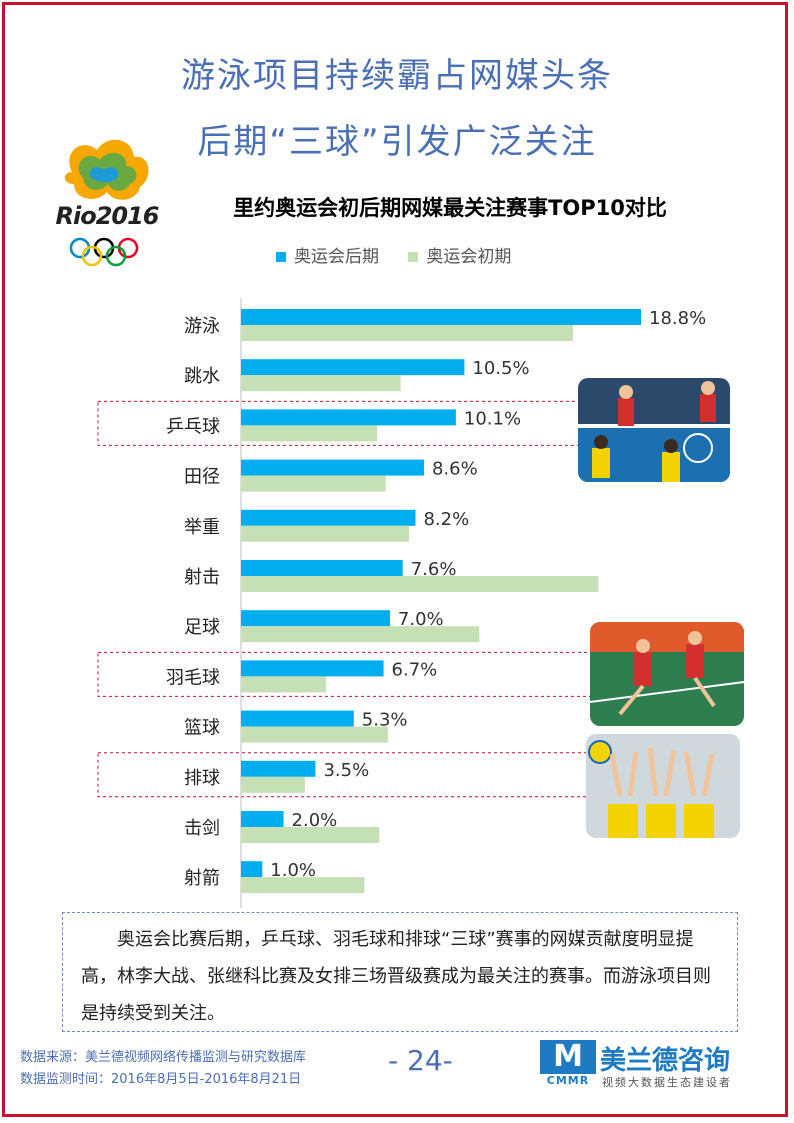 This screenshot has height=1123, width=794. Describe the element at coordinates (654, 430) in the screenshot. I see `table-tennis-photo` at that location.